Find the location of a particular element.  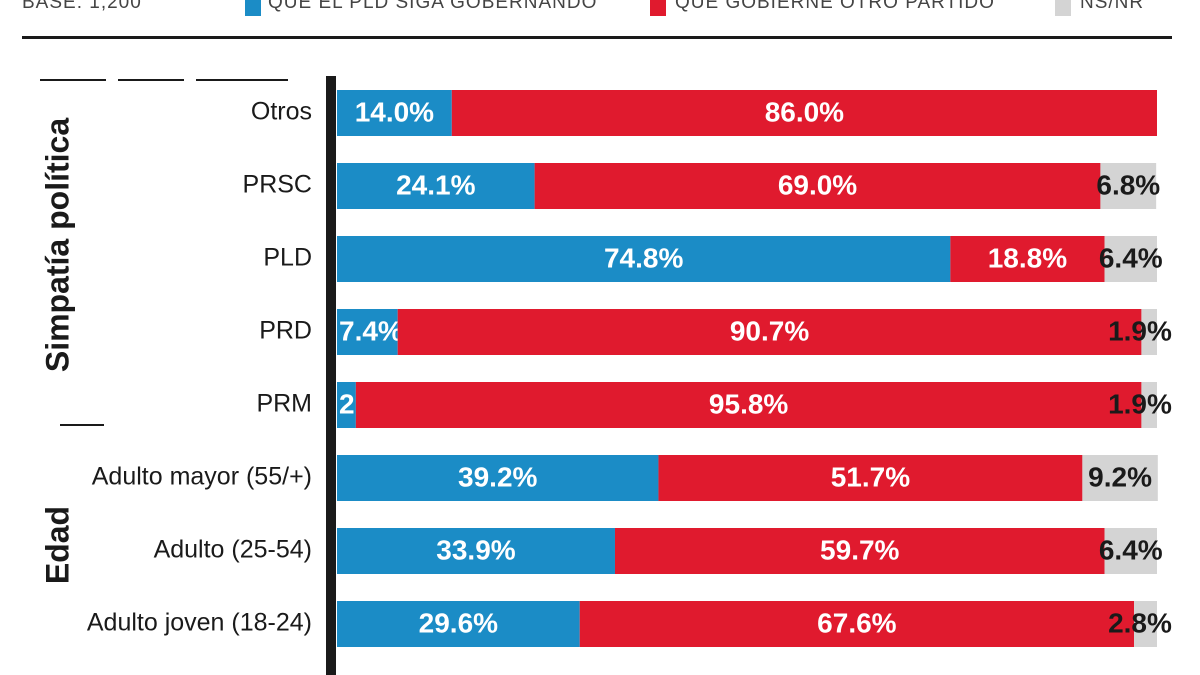

data-label: 39.2% is located at coordinates (497, 476).